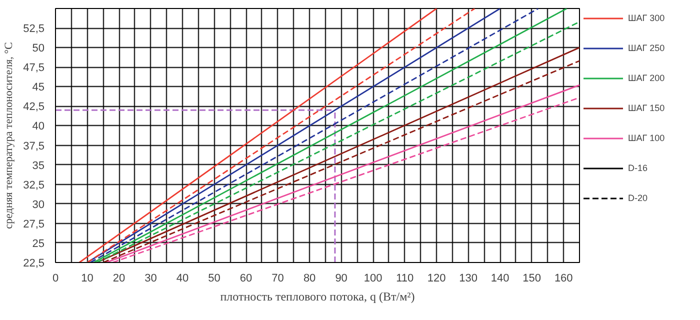  What do you see at coordinates (246, 278) in the screenshot?
I see `x-tick-label: 60` at bounding box center [246, 278].